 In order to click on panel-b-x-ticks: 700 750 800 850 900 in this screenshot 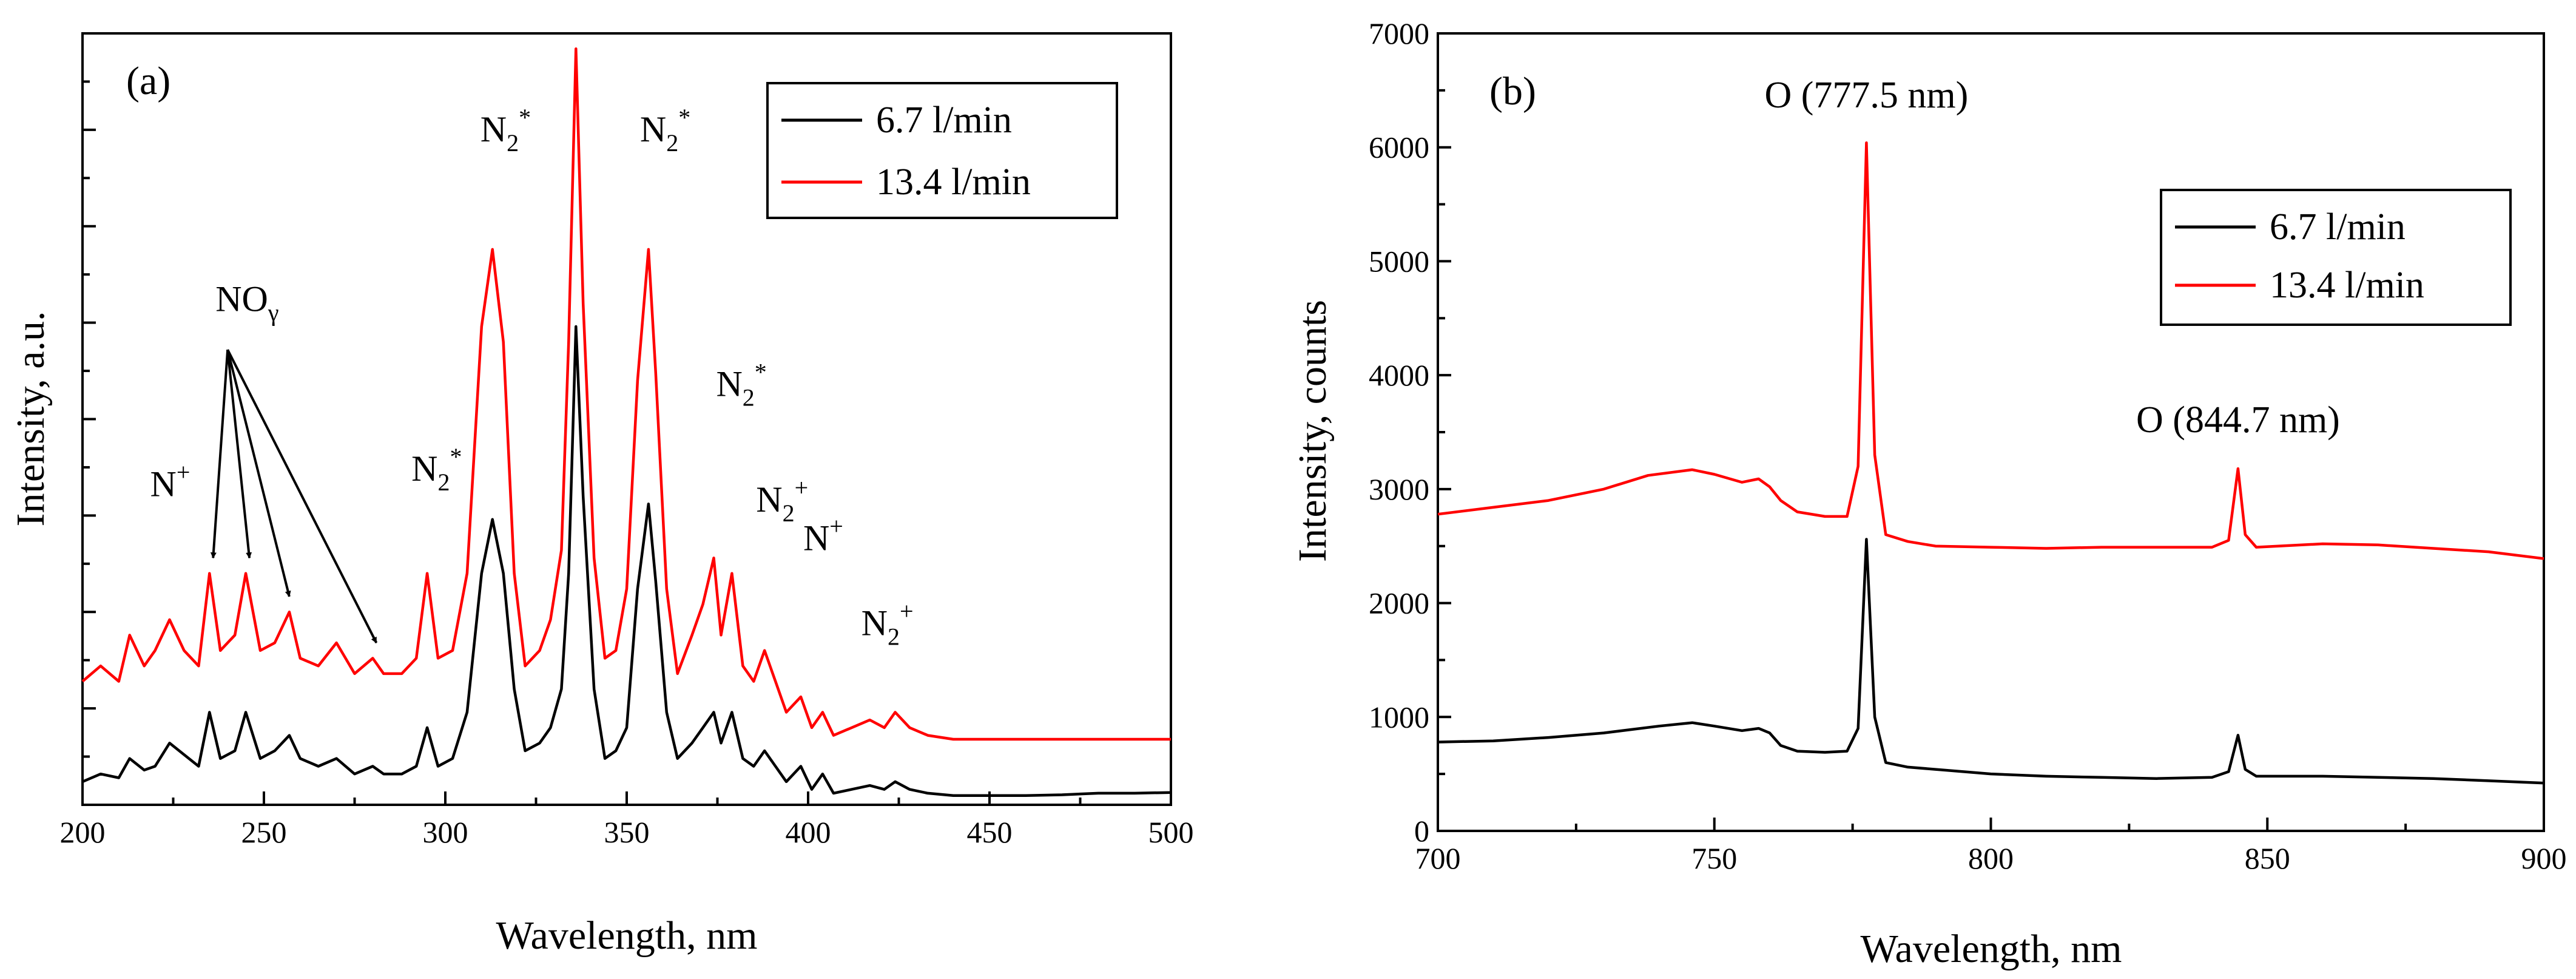, I will do `click(1991, 846)`.